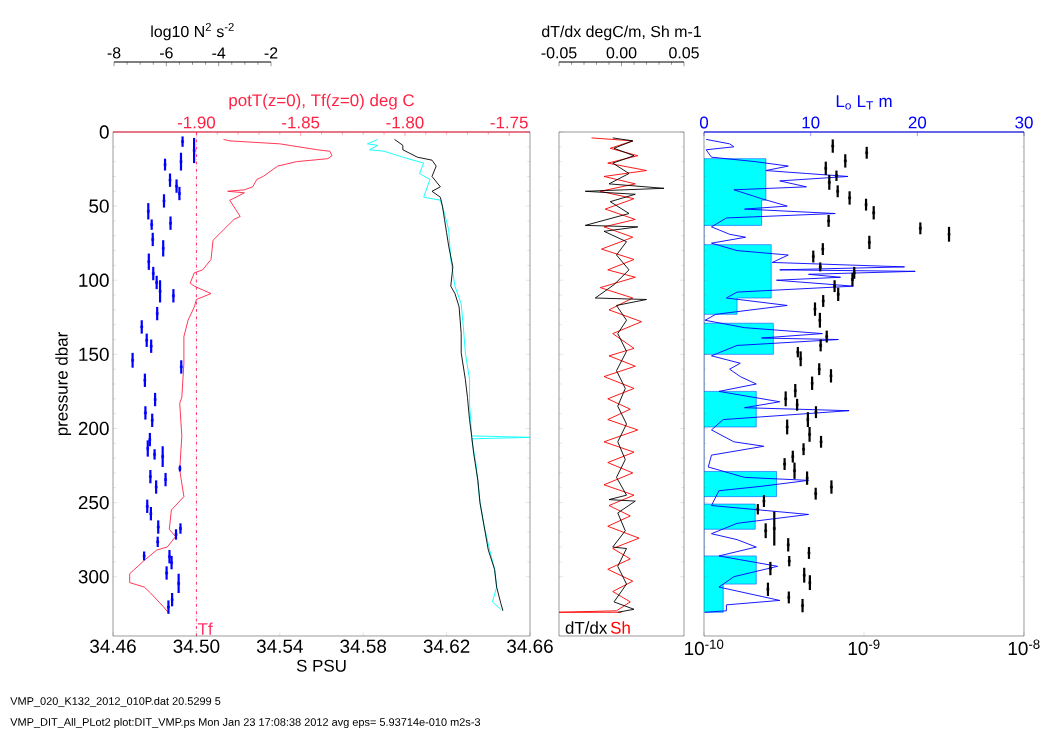 This screenshot has height=747, width=1045. I want to click on y-tick-label: 200, so click(93, 428).